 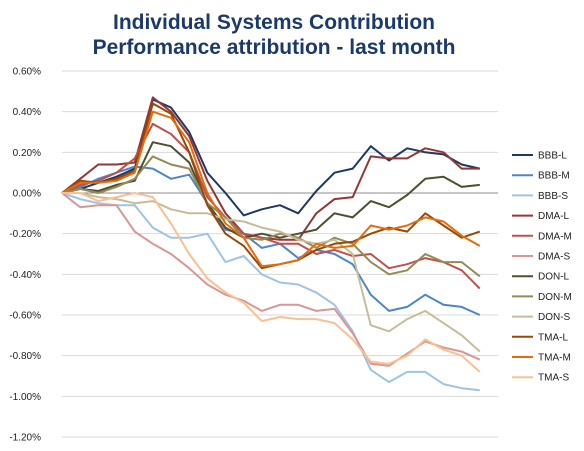 What do you see at coordinates (555, 297) in the screenshot?
I see `legend-label-don-m: DON-M` at bounding box center [555, 297].